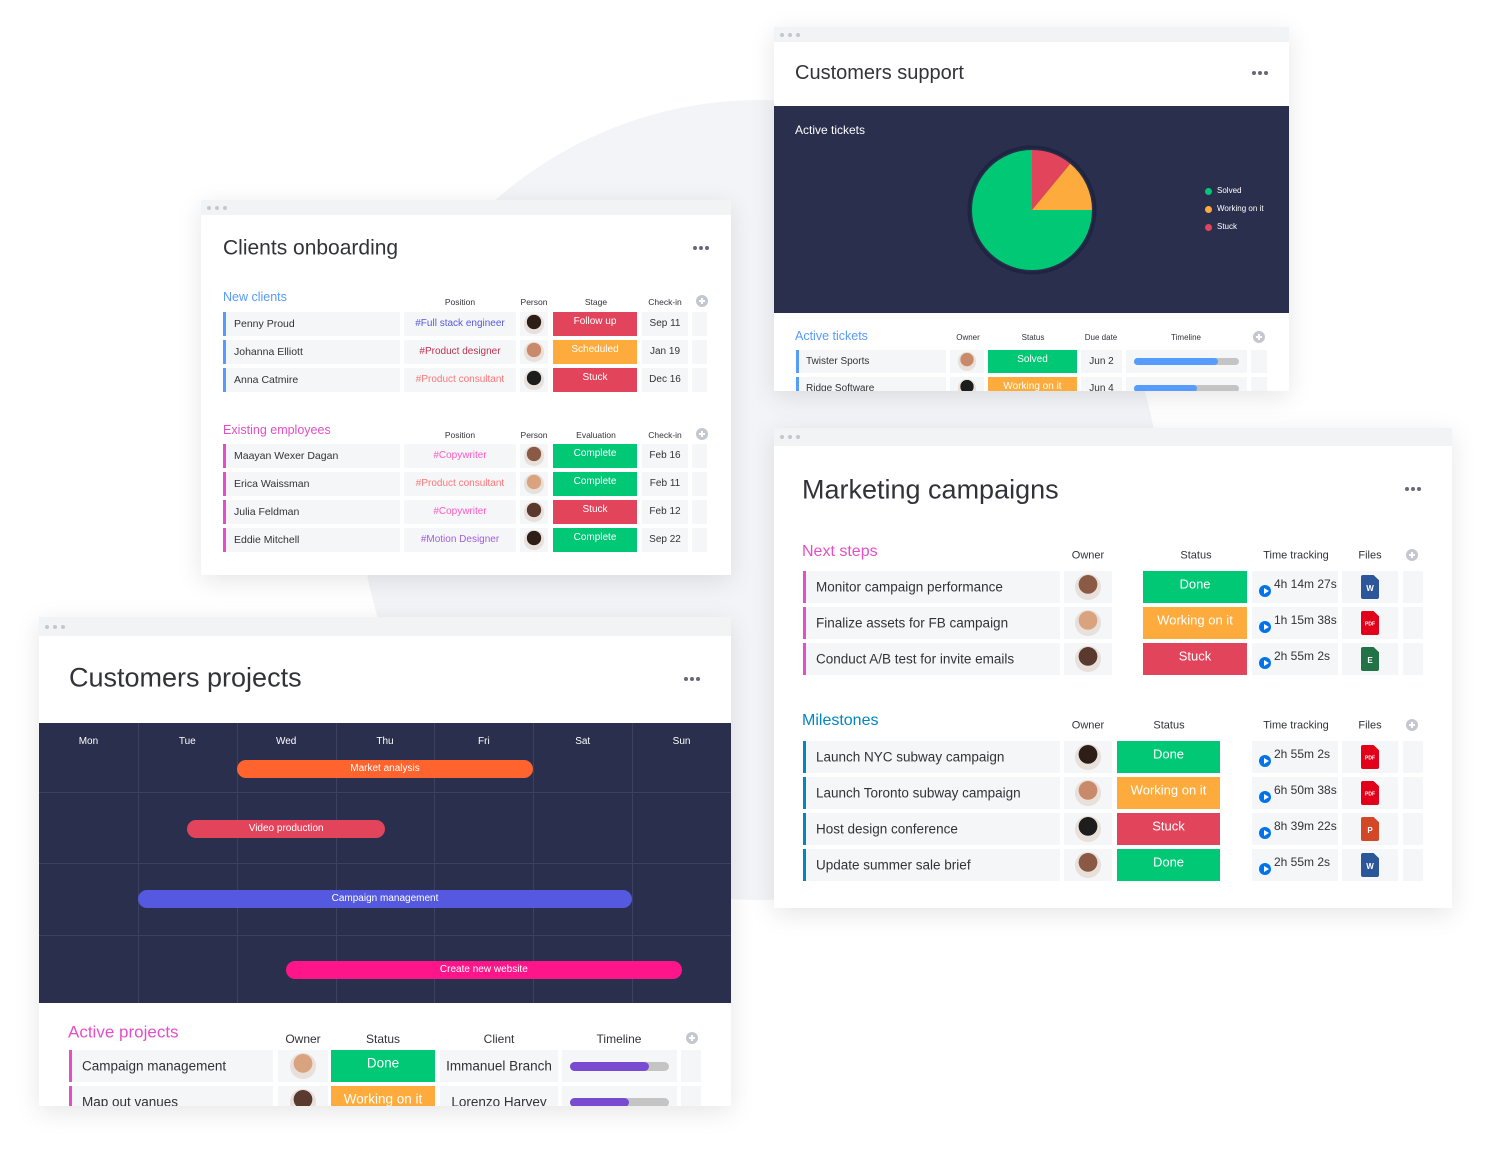 The image size is (1490, 1149). What do you see at coordinates (484, 970) in the screenshot?
I see `gantt-bar` at bounding box center [484, 970].